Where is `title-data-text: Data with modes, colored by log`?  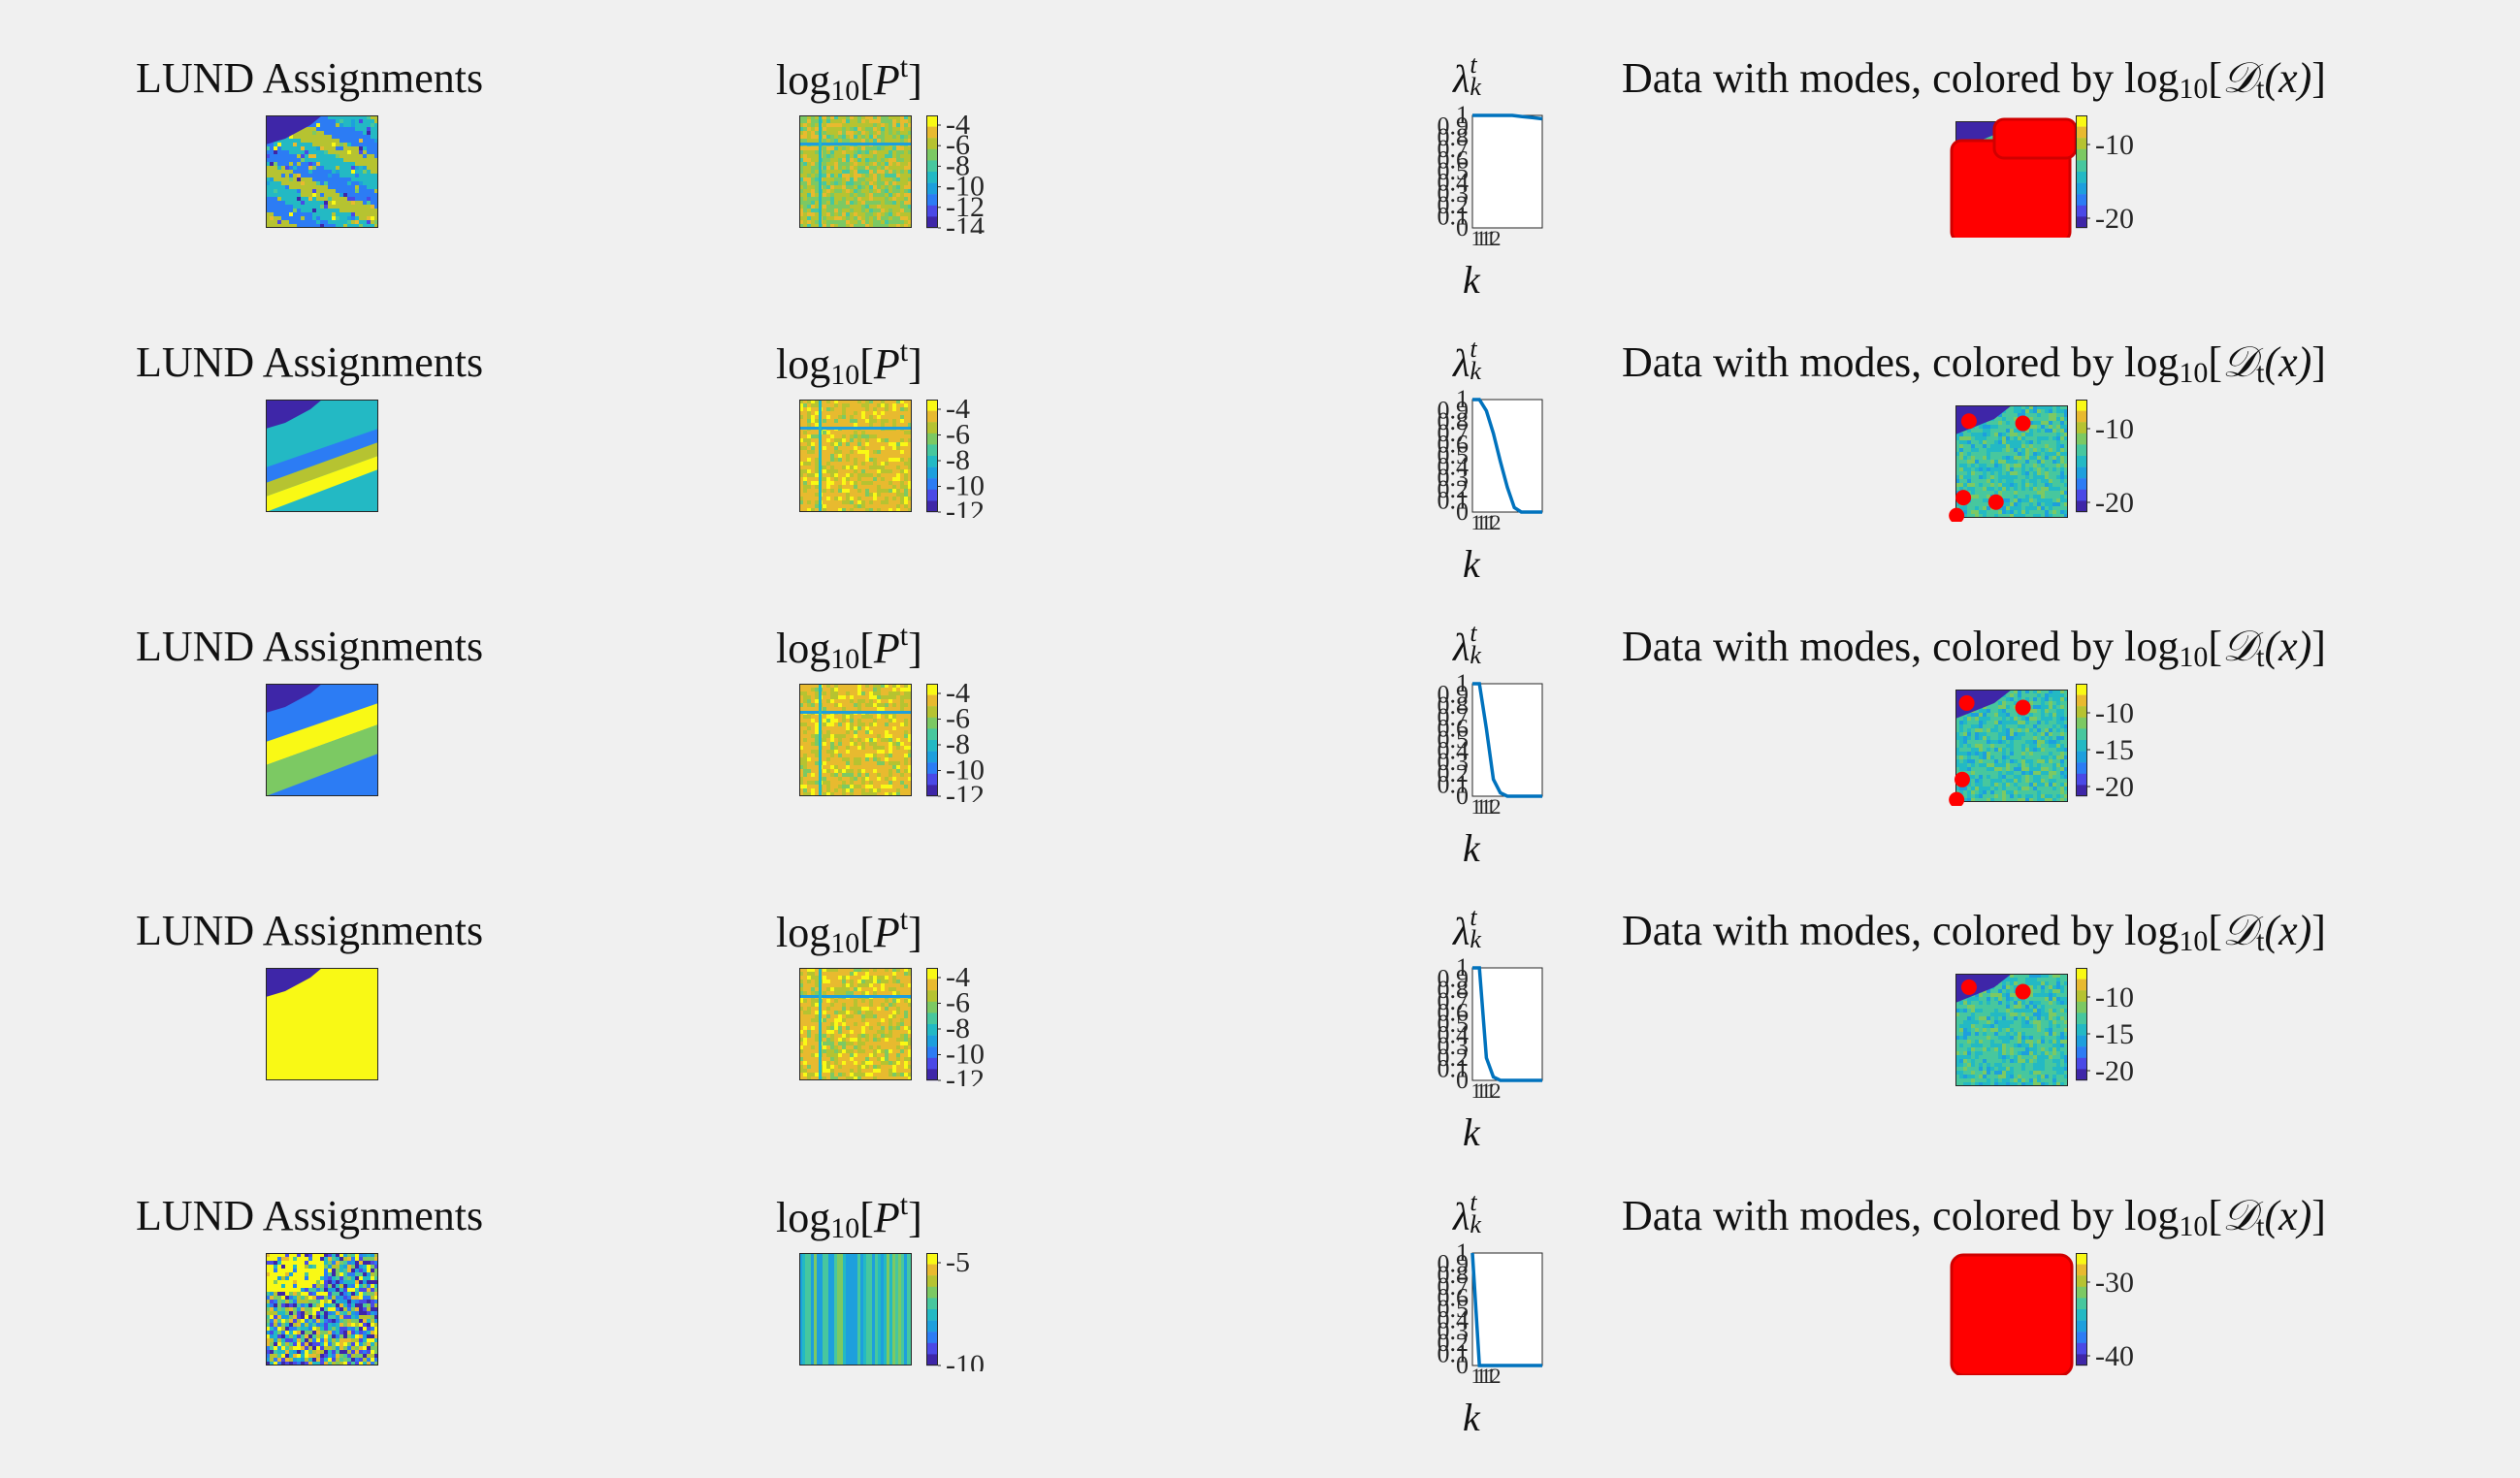
title-data-text: Data with modes, colored by log is located at coordinates (1901, 646).